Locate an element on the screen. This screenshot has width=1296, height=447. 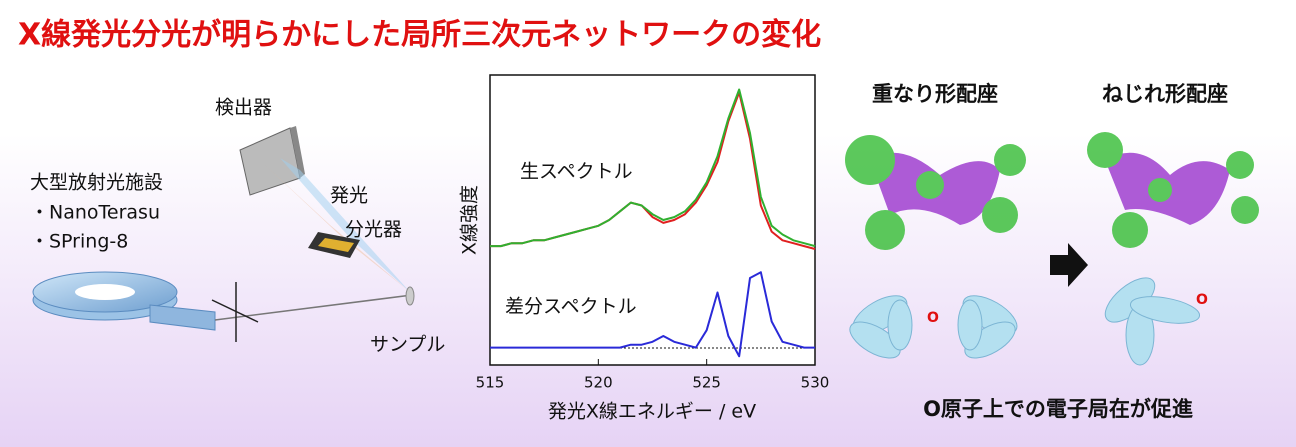
conformer-label: 重なり形配座 is located at coordinates (935, 94).